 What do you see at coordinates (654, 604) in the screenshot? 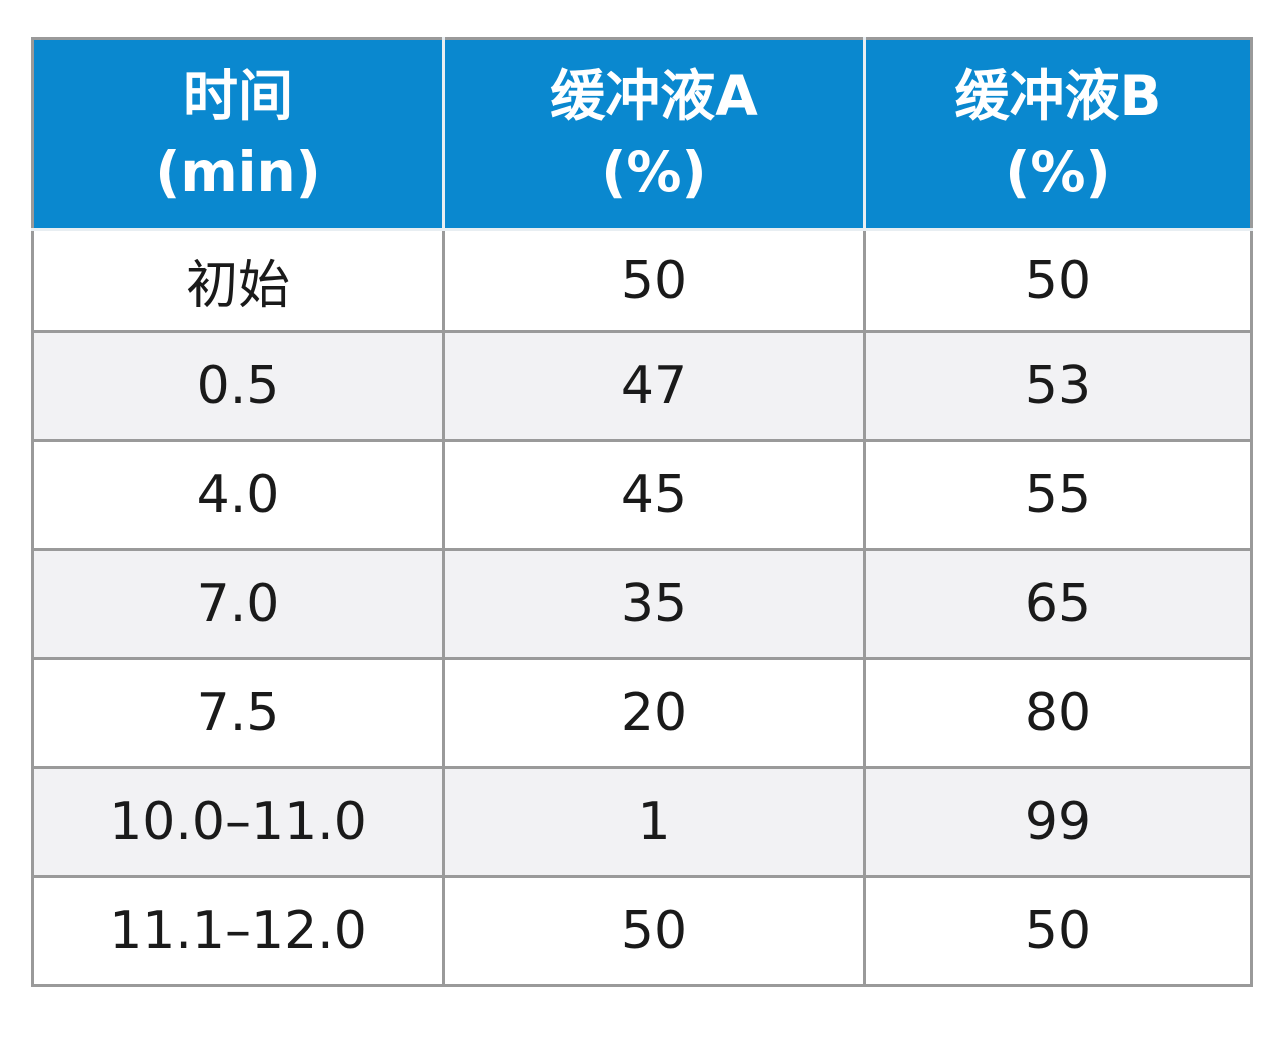
I see `cell-buffer-a: 35` at bounding box center [654, 604].